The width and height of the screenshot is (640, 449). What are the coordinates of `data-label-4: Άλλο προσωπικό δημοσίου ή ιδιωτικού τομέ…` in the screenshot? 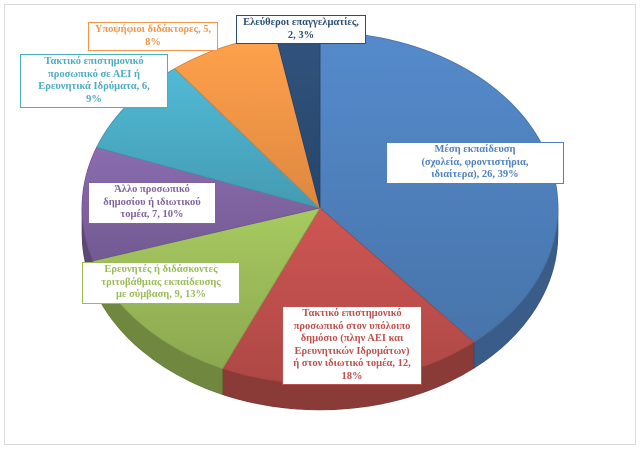 It's located at (152, 203).